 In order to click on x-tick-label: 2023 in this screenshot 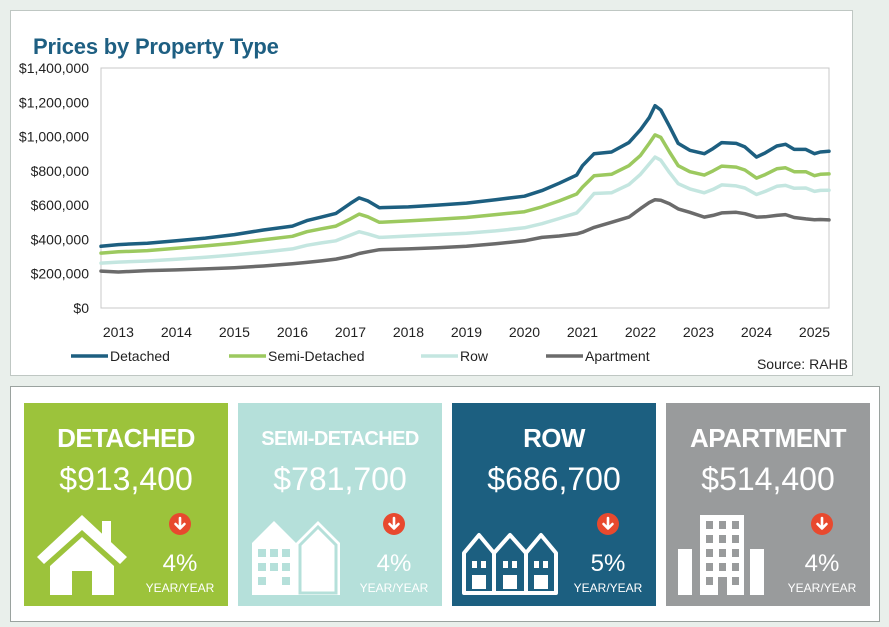, I will do `click(698, 332)`.